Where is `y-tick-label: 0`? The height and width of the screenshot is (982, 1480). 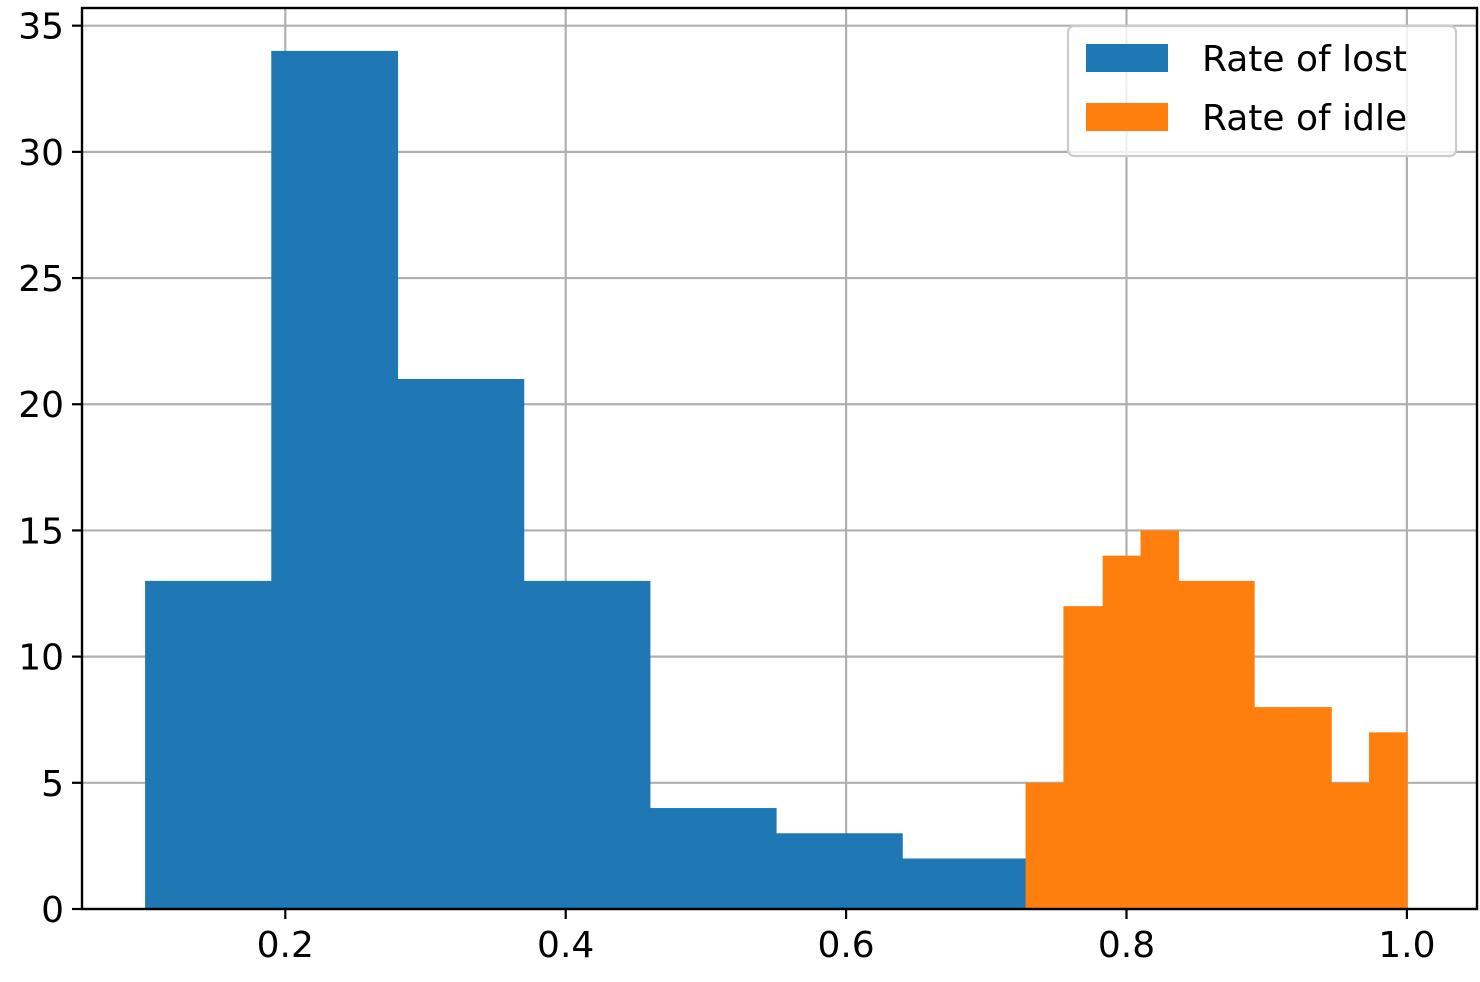
y-tick-label: 0 is located at coordinates (52, 910).